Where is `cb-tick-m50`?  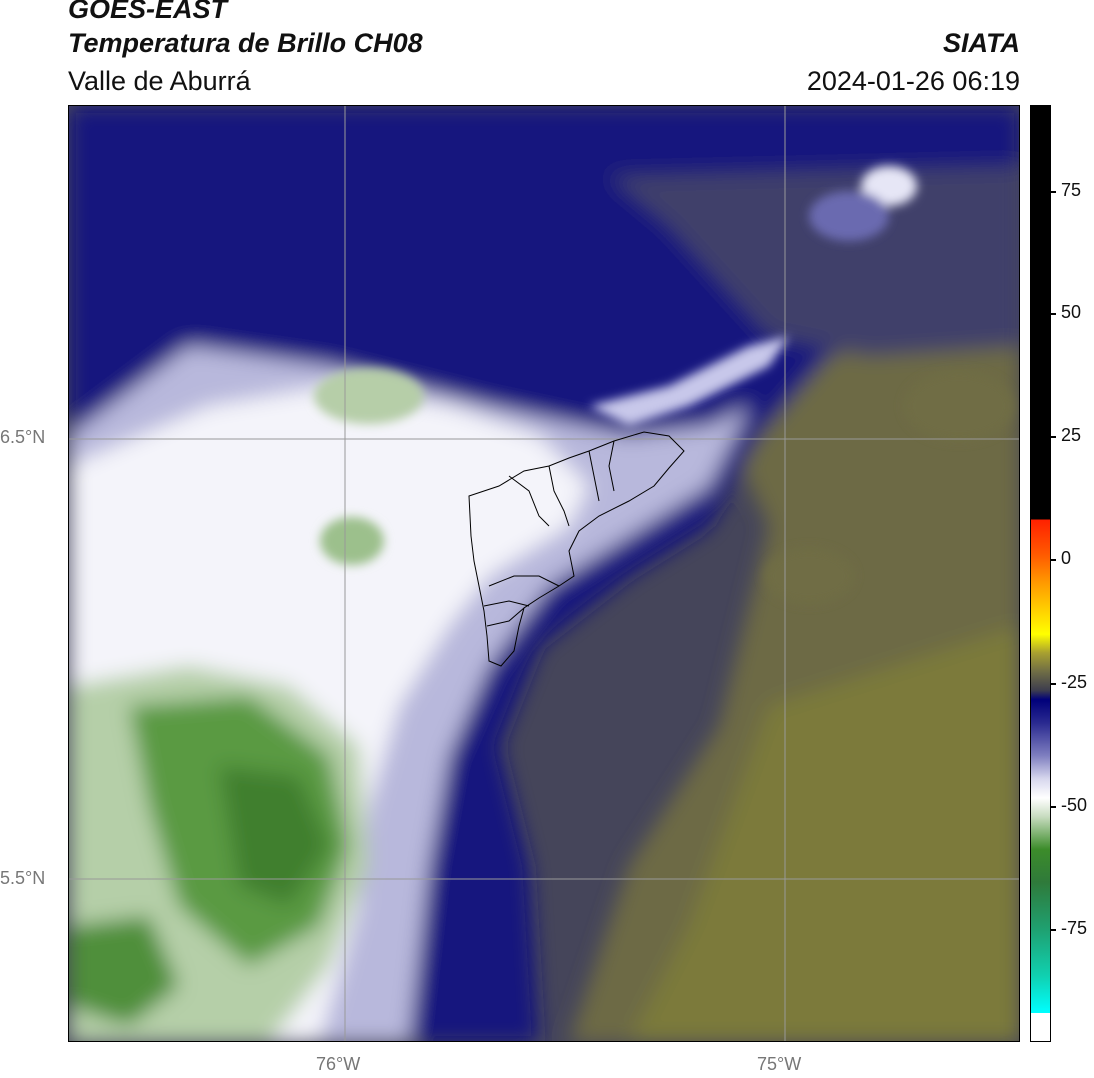 cb-tick-m50 is located at coordinates (1053, 807).